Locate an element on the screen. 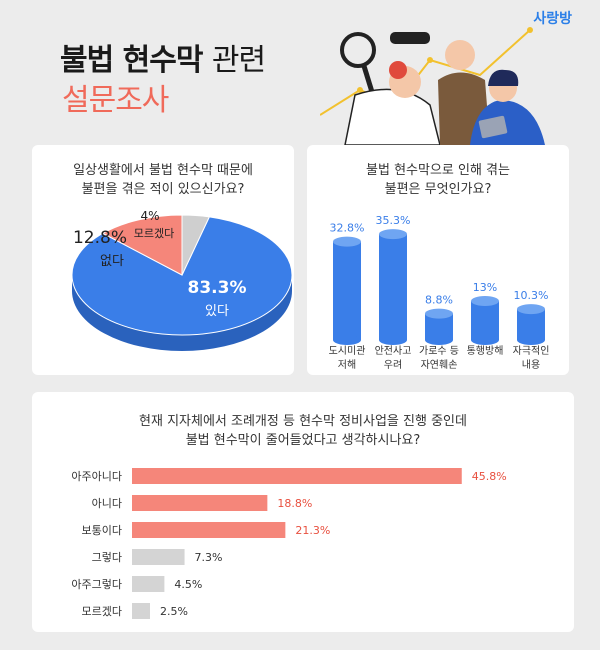  vbar-value-label: 35.3% is located at coordinates (393, 220).